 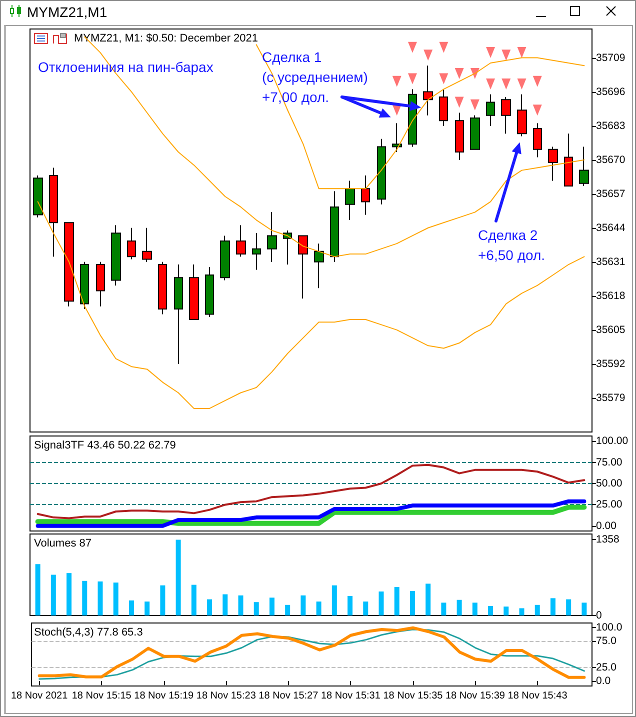 What do you see at coordinates (538, 696) in the screenshot?
I see `x-tick-label: 18 Nov 15:43` at bounding box center [538, 696].